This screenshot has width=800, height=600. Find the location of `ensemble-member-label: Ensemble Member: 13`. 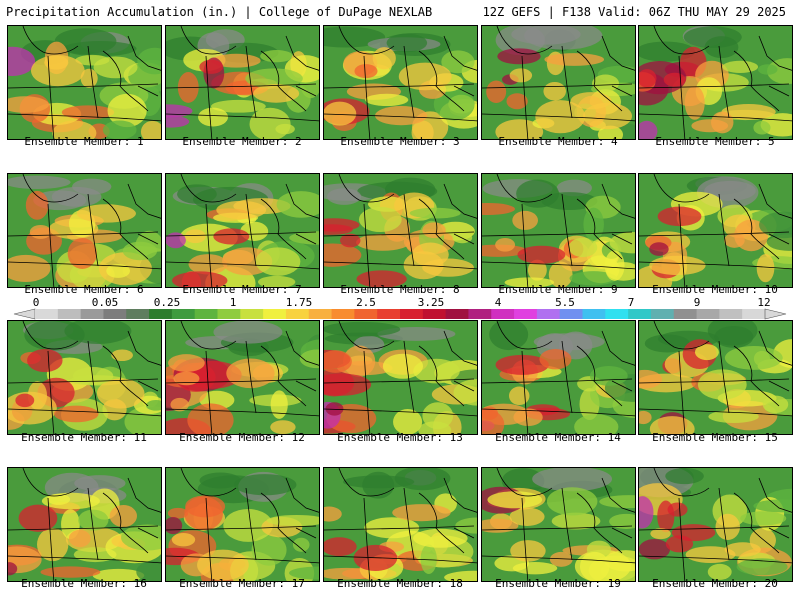

ensemble-member-label: Ensemble Member: 13 is located at coordinates (400, 437).